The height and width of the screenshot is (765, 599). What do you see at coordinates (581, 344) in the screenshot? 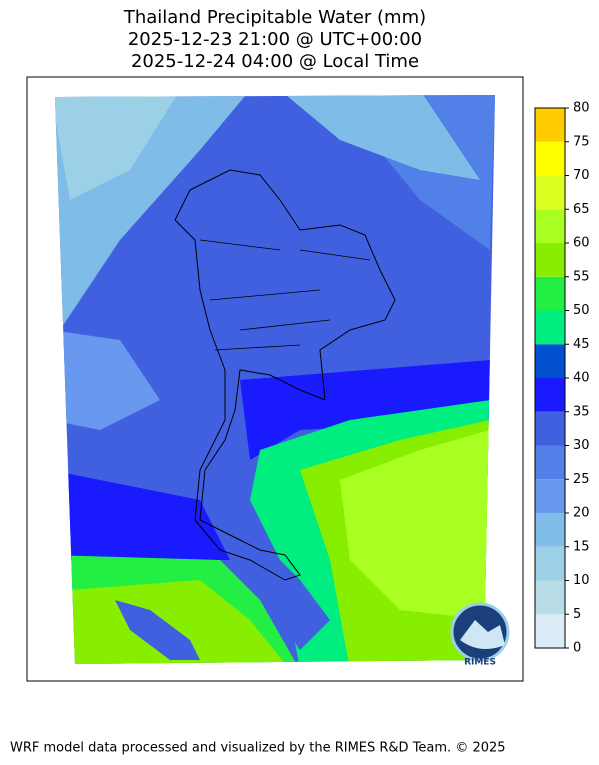
I see `colorbar-tick-label: 45` at bounding box center [581, 344].